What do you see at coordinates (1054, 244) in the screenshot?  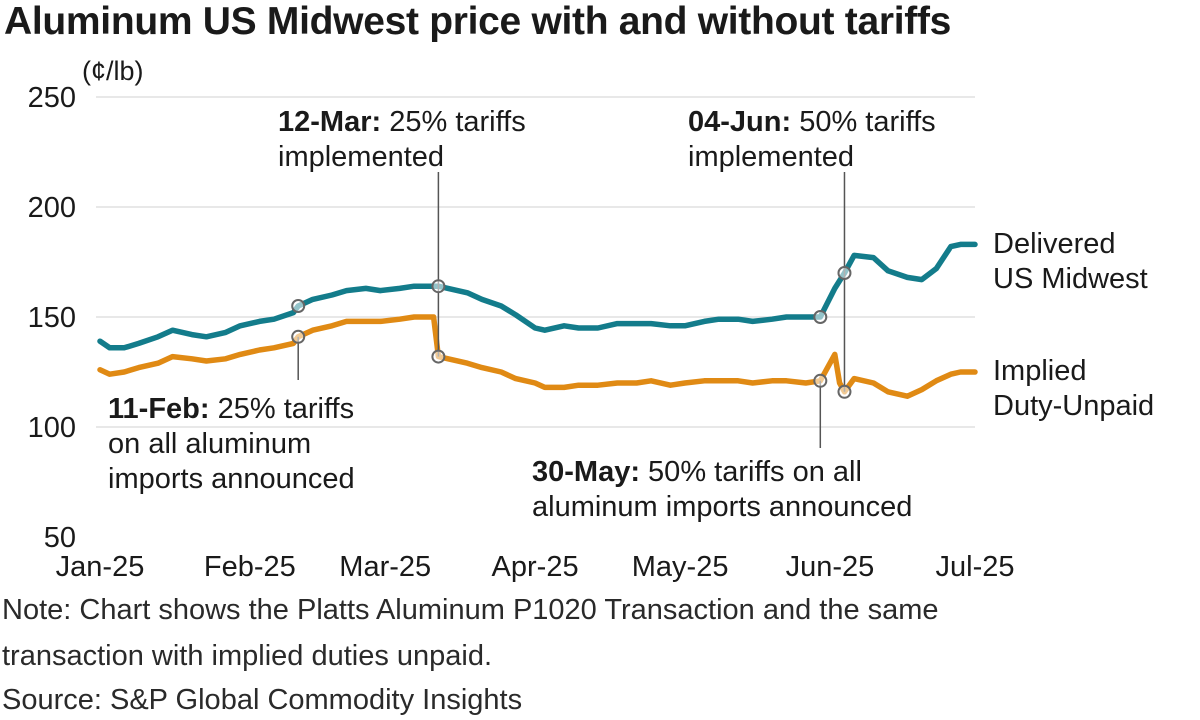 I see `series-label: Delivered` at bounding box center [1054, 244].